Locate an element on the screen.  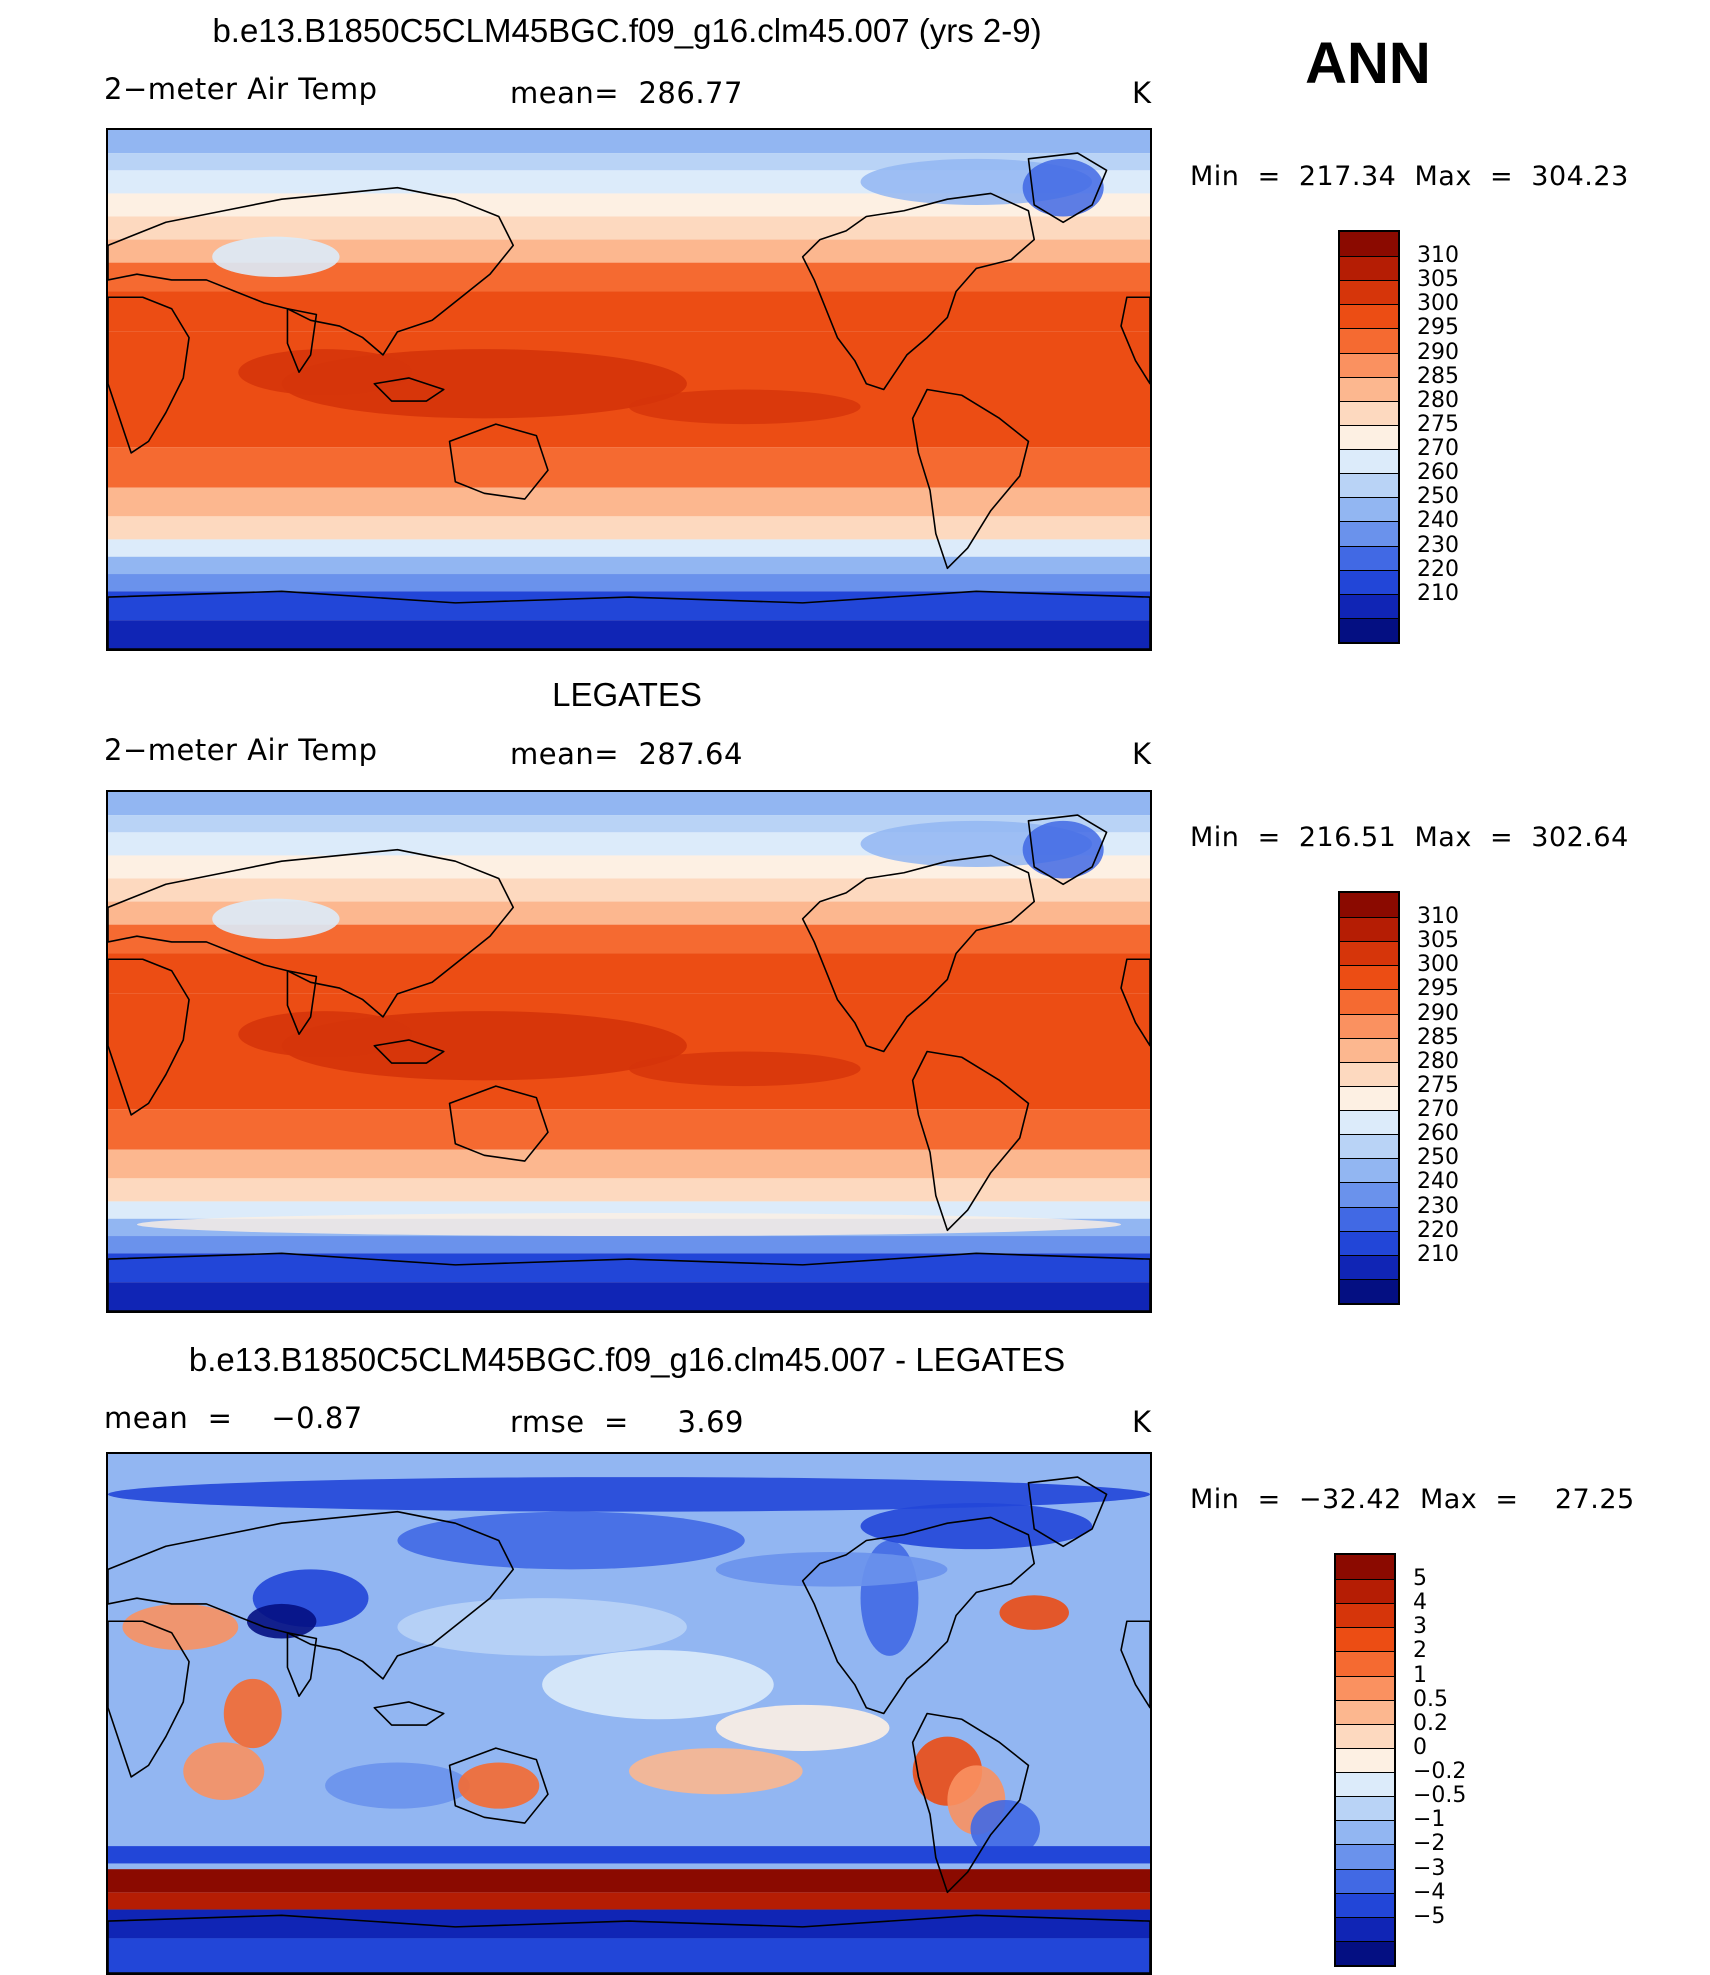
colorbar-tick-label: −3 is located at coordinates (1429, 1868).